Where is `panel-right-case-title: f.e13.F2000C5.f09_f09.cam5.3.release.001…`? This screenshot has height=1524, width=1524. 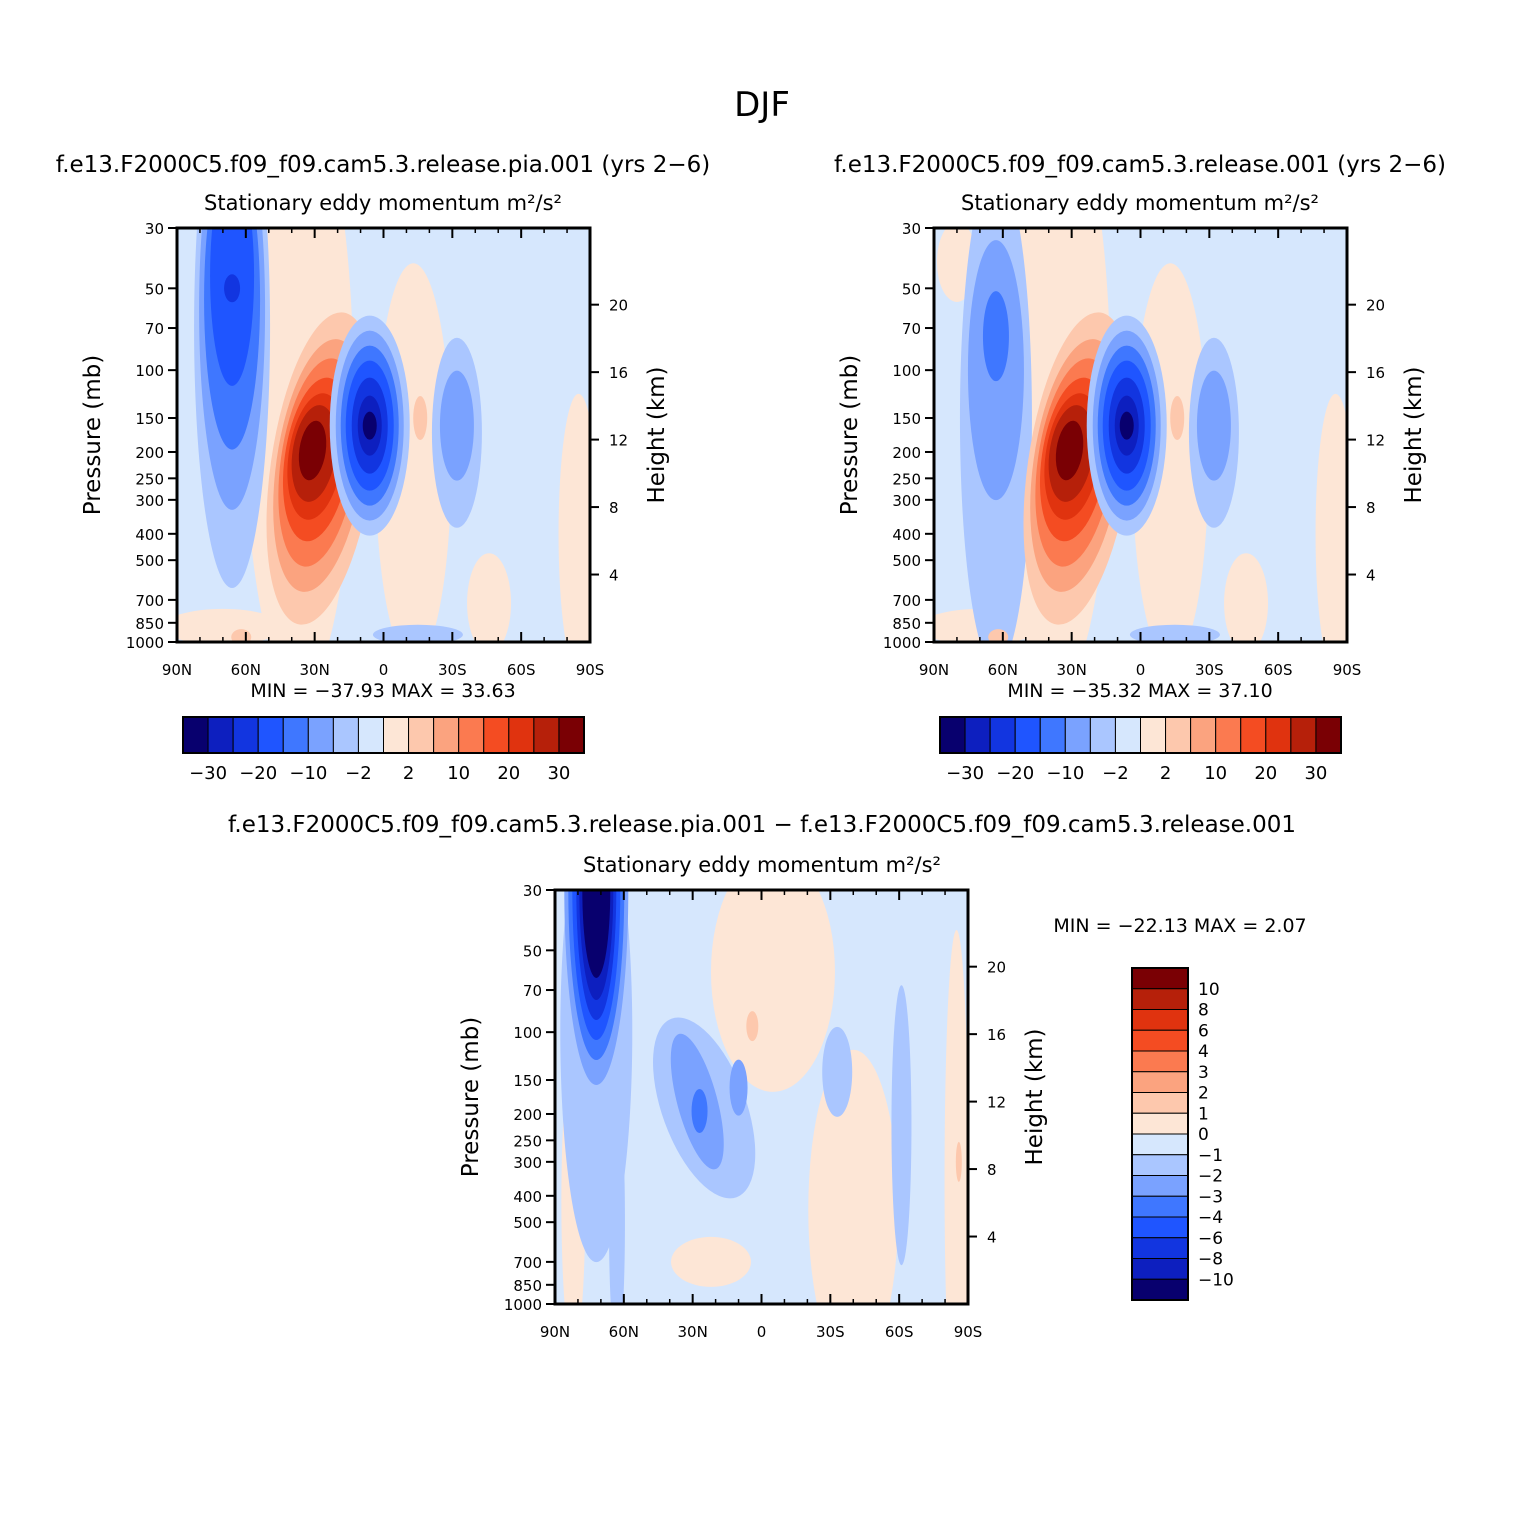
panel-right-case-title: f.e13.F2000C5.f09_f09.cam5.3.release.001… is located at coordinates (1140, 165).